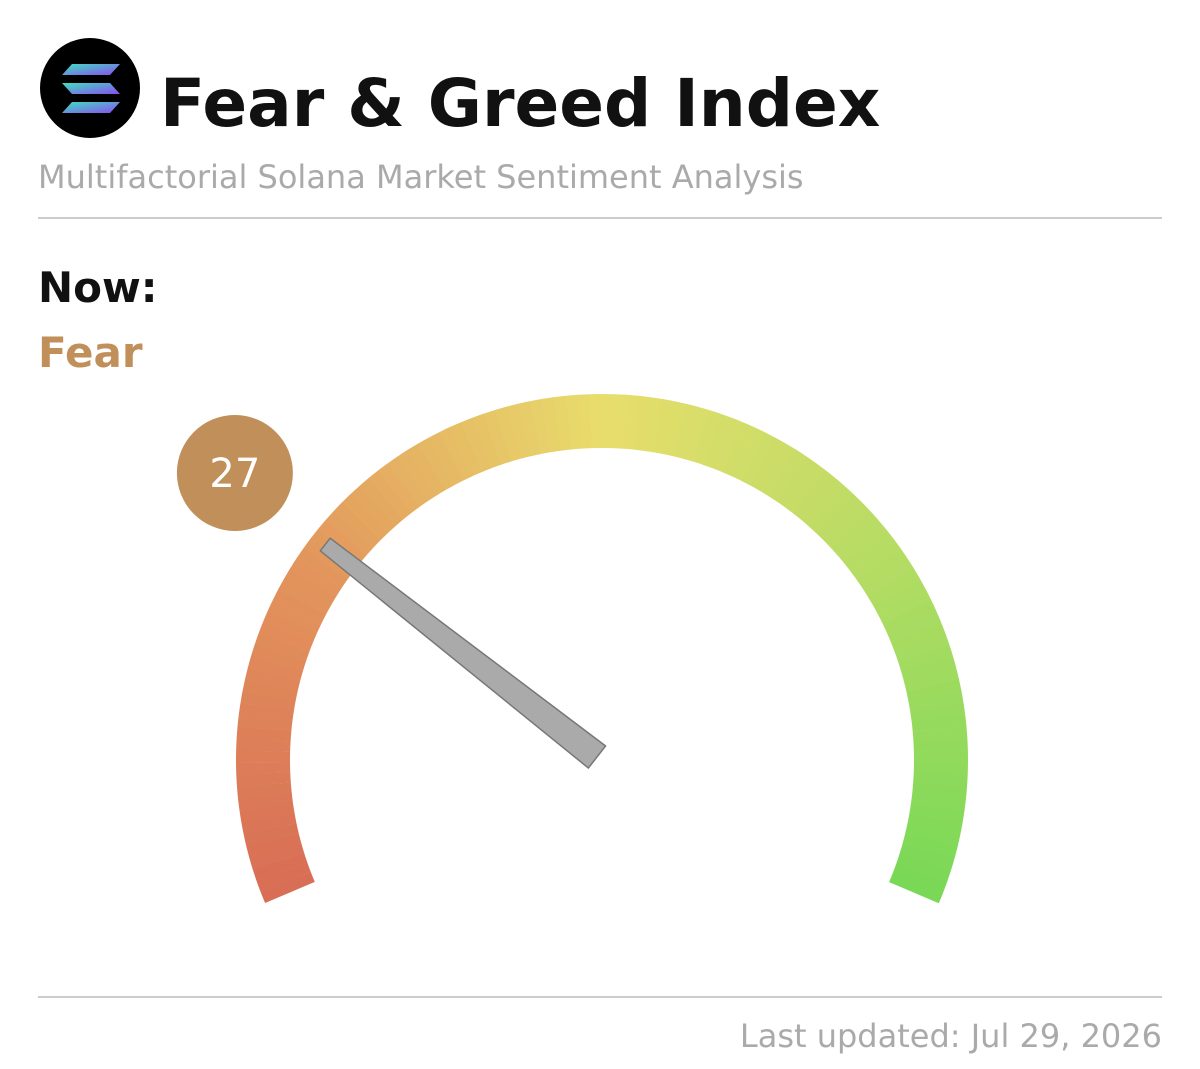 Image resolution: width=1200 pixels, height=1069 pixels. What do you see at coordinates (463, 653) in the screenshot?
I see `needle` at bounding box center [463, 653].